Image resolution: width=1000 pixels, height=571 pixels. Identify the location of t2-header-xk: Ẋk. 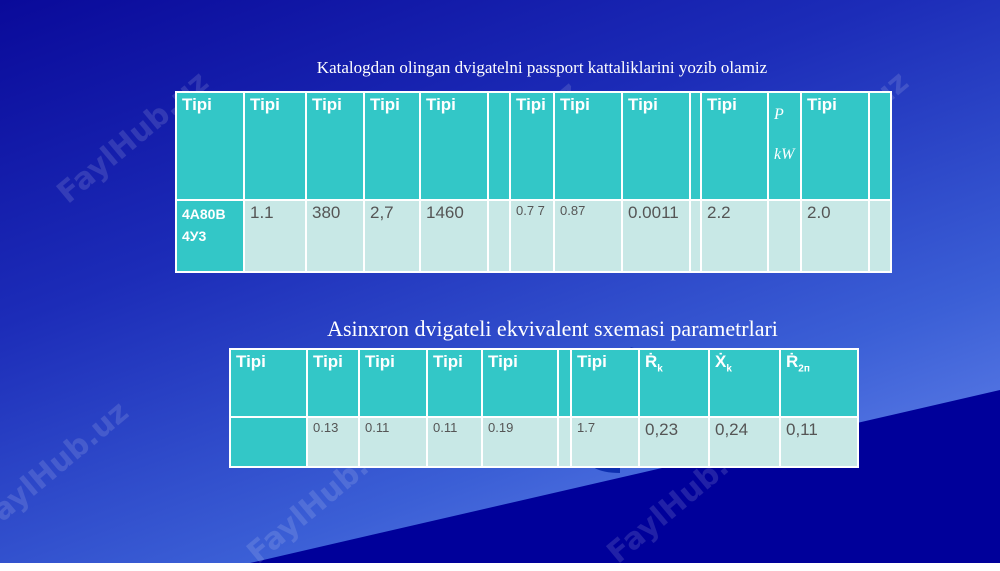
(744, 383).